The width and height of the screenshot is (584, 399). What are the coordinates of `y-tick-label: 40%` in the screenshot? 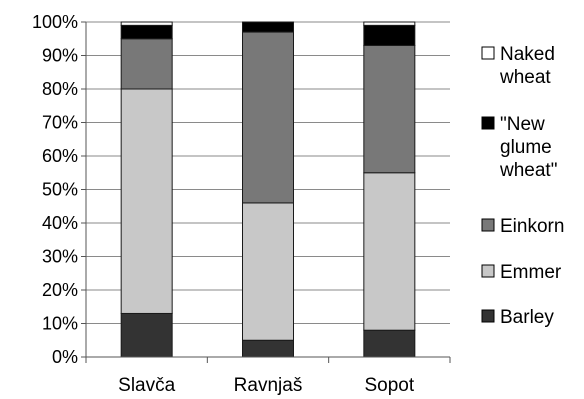 It's located at (60, 223).